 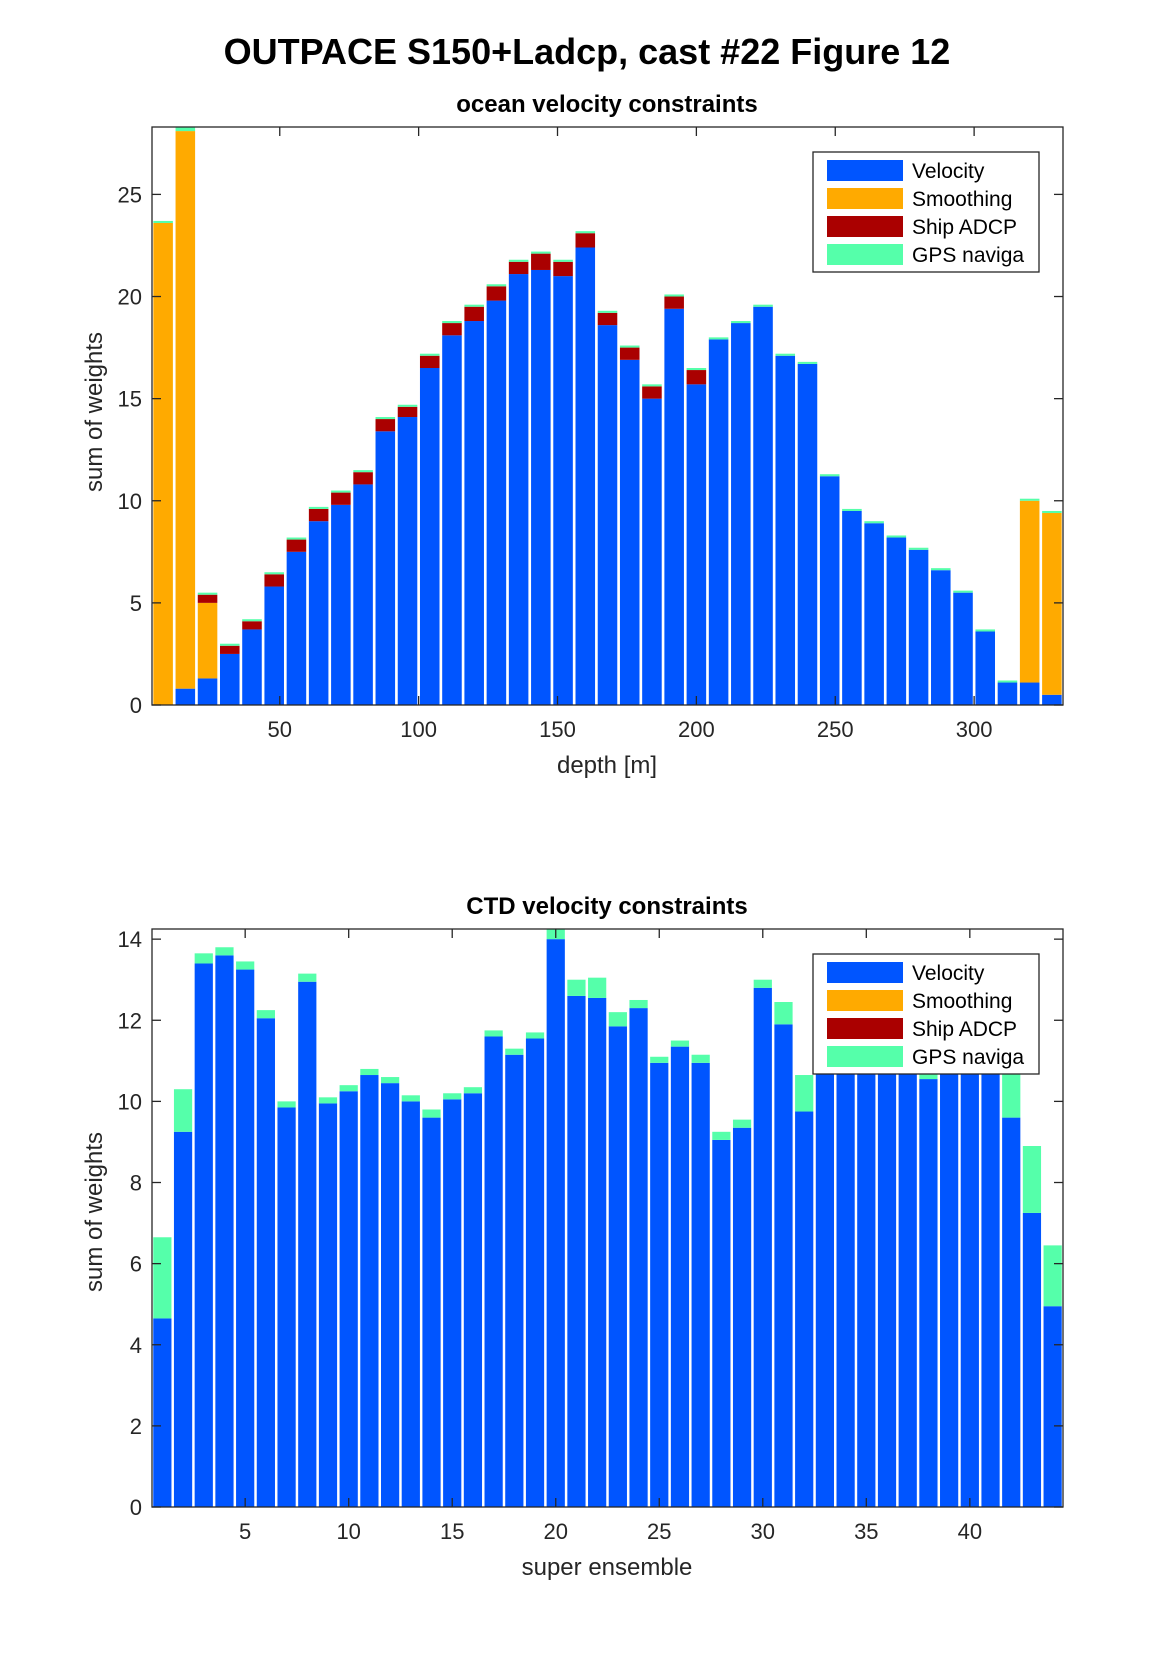 What do you see at coordinates (865, 1000) in the screenshot?
I see `ctd-legend-swatch-smoothing` at bounding box center [865, 1000].